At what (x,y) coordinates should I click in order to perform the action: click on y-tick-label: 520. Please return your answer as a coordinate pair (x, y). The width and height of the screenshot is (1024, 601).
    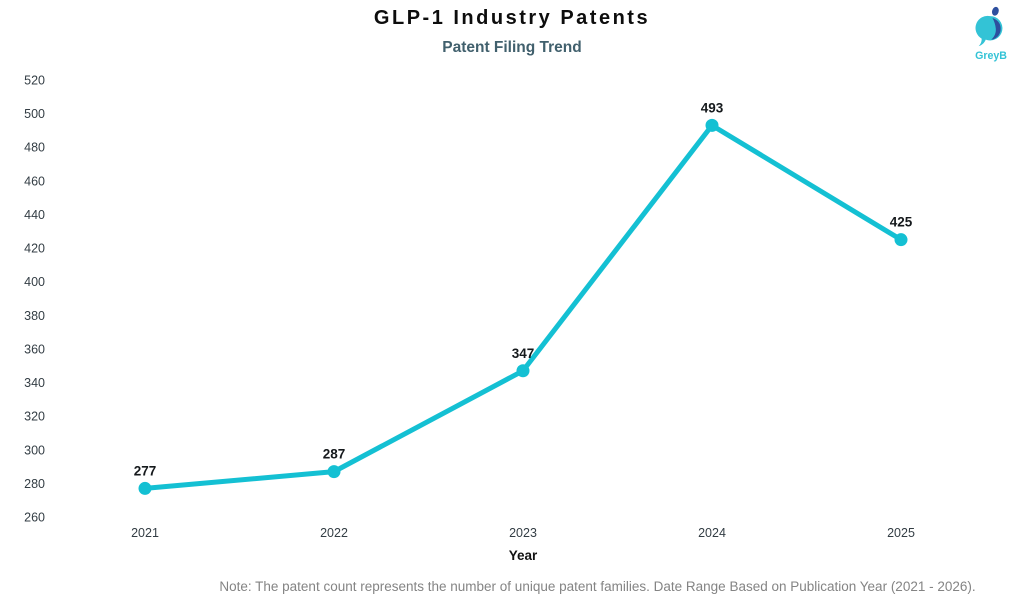
    Looking at the image, I should click on (34, 81).